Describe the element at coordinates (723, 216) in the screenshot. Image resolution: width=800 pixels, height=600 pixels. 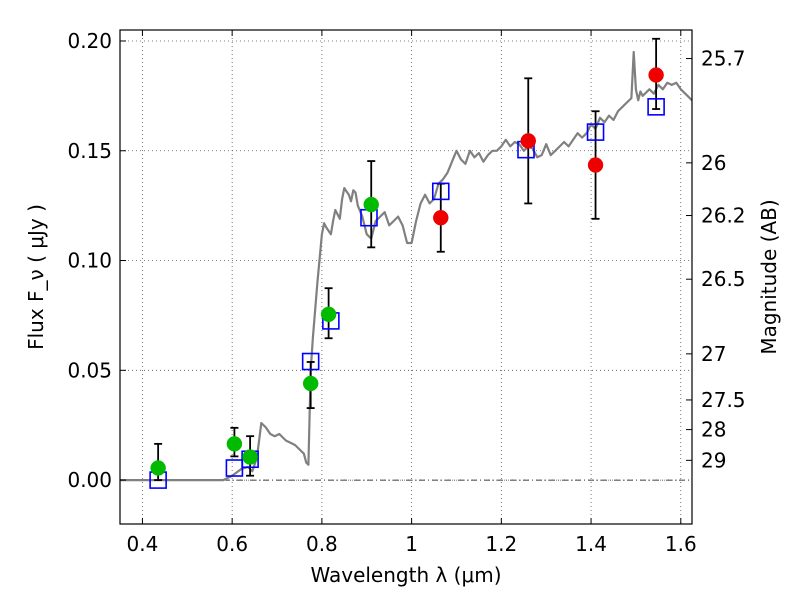
I see `right-tick-label: 26.2` at that location.